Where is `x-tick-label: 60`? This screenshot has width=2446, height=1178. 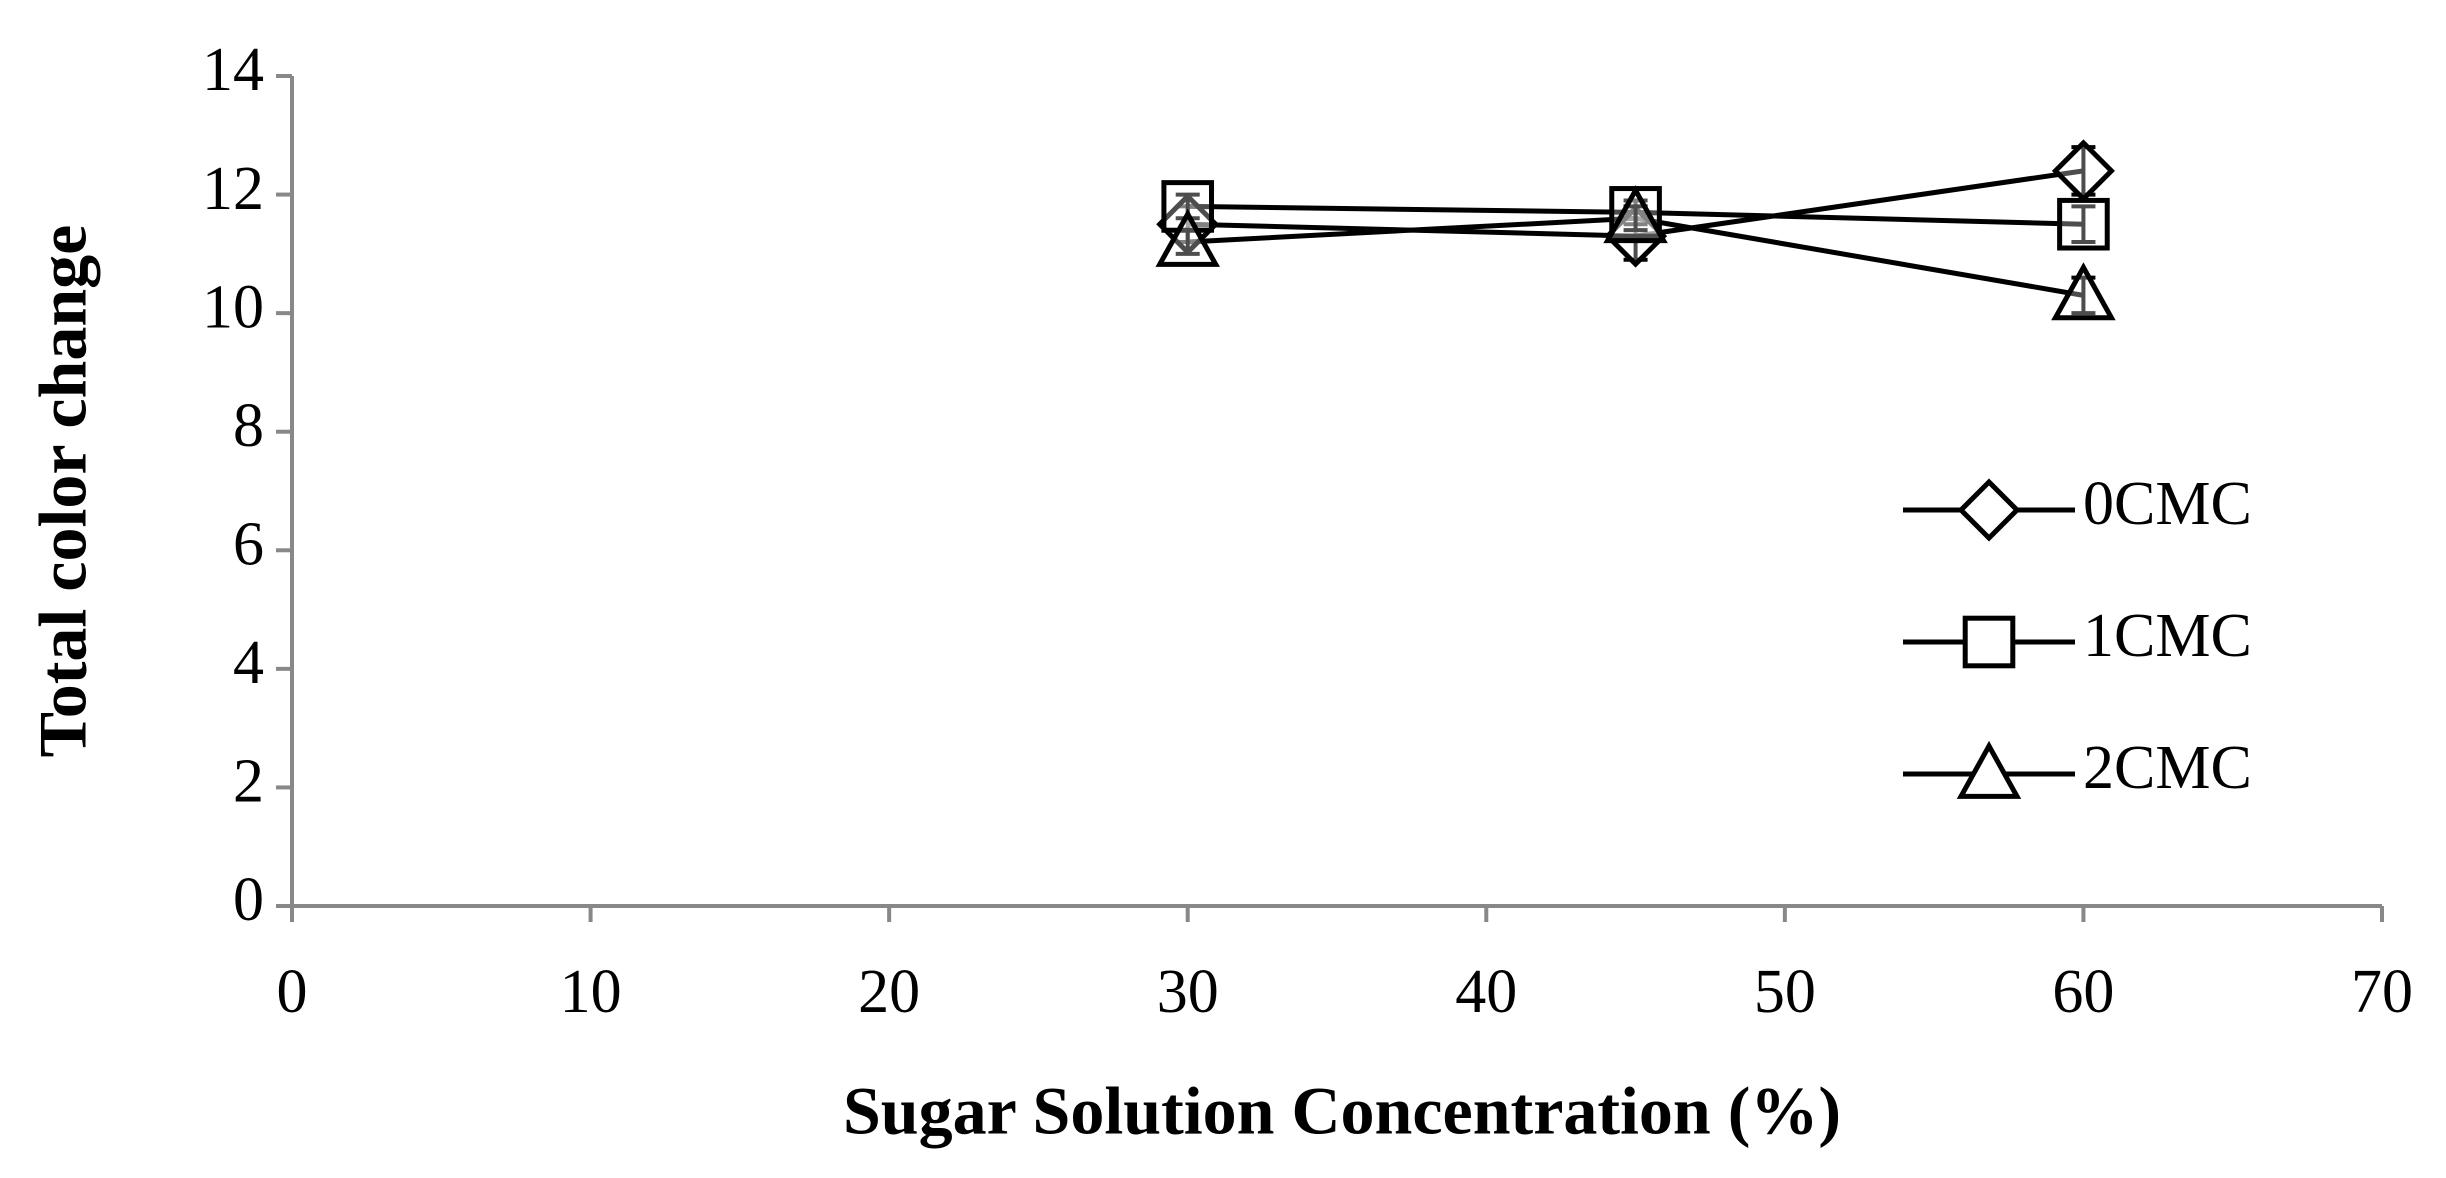 x-tick-label: 60 is located at coordinates (2083, 992).